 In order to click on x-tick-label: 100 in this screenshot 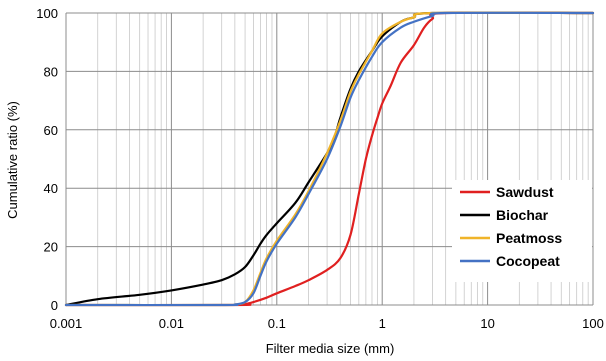, I will do `click(593, 323)`.